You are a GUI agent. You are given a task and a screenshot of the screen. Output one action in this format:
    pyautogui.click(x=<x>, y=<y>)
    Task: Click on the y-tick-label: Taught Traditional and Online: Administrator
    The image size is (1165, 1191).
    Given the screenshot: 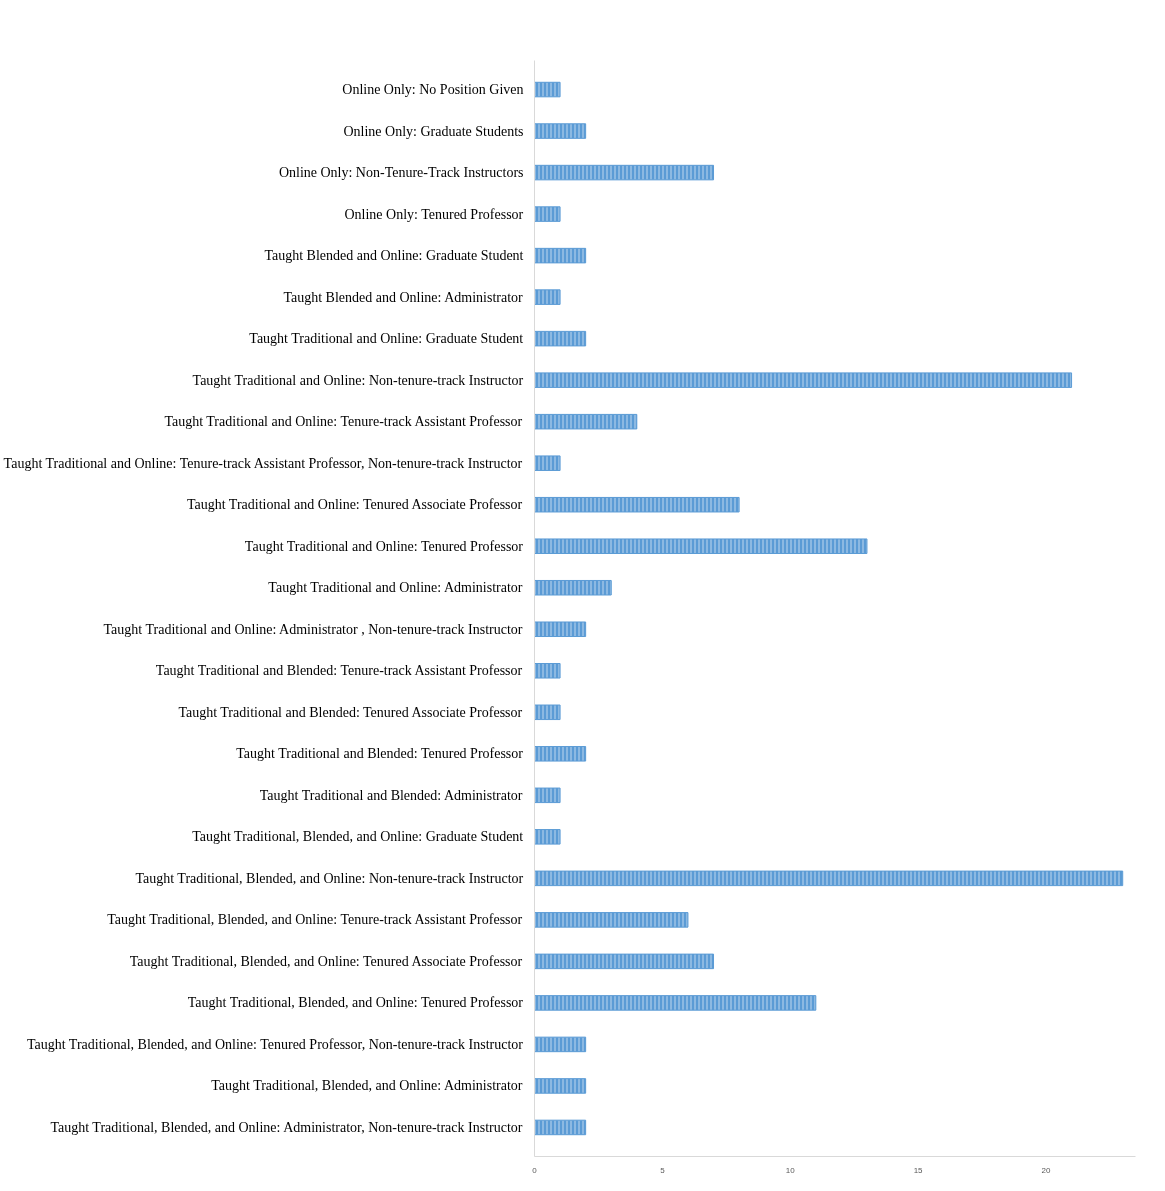 What is the action you would take?
    pyautogui.click(x=395, y=588)
    